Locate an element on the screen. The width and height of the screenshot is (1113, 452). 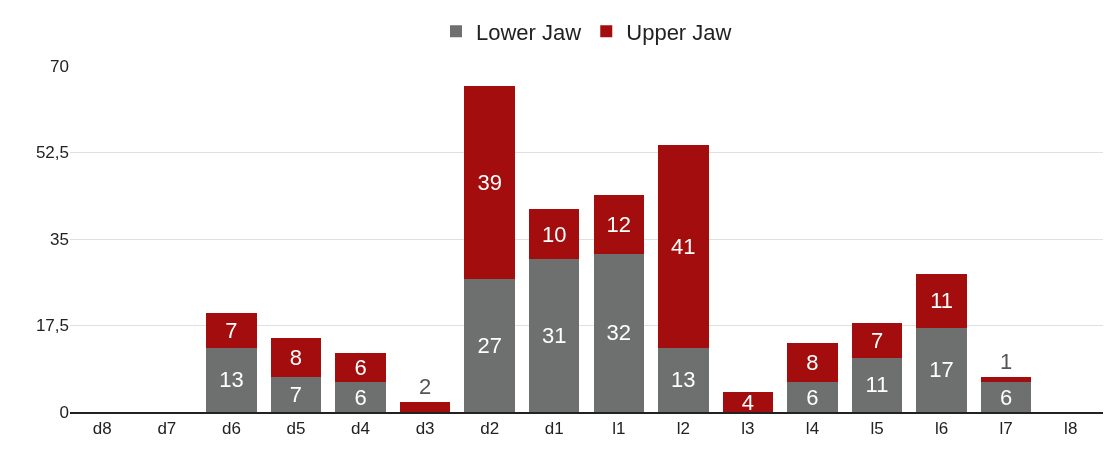
data-label: 12 is located at coordinates (619, 224).